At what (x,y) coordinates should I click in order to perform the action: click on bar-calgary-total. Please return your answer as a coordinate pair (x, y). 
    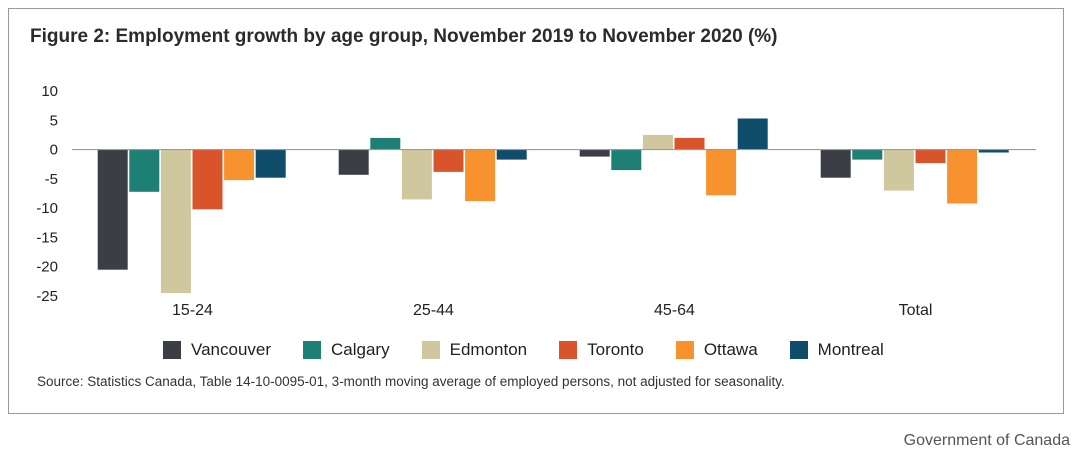
    Looking at the image, I should click on (867, 154).